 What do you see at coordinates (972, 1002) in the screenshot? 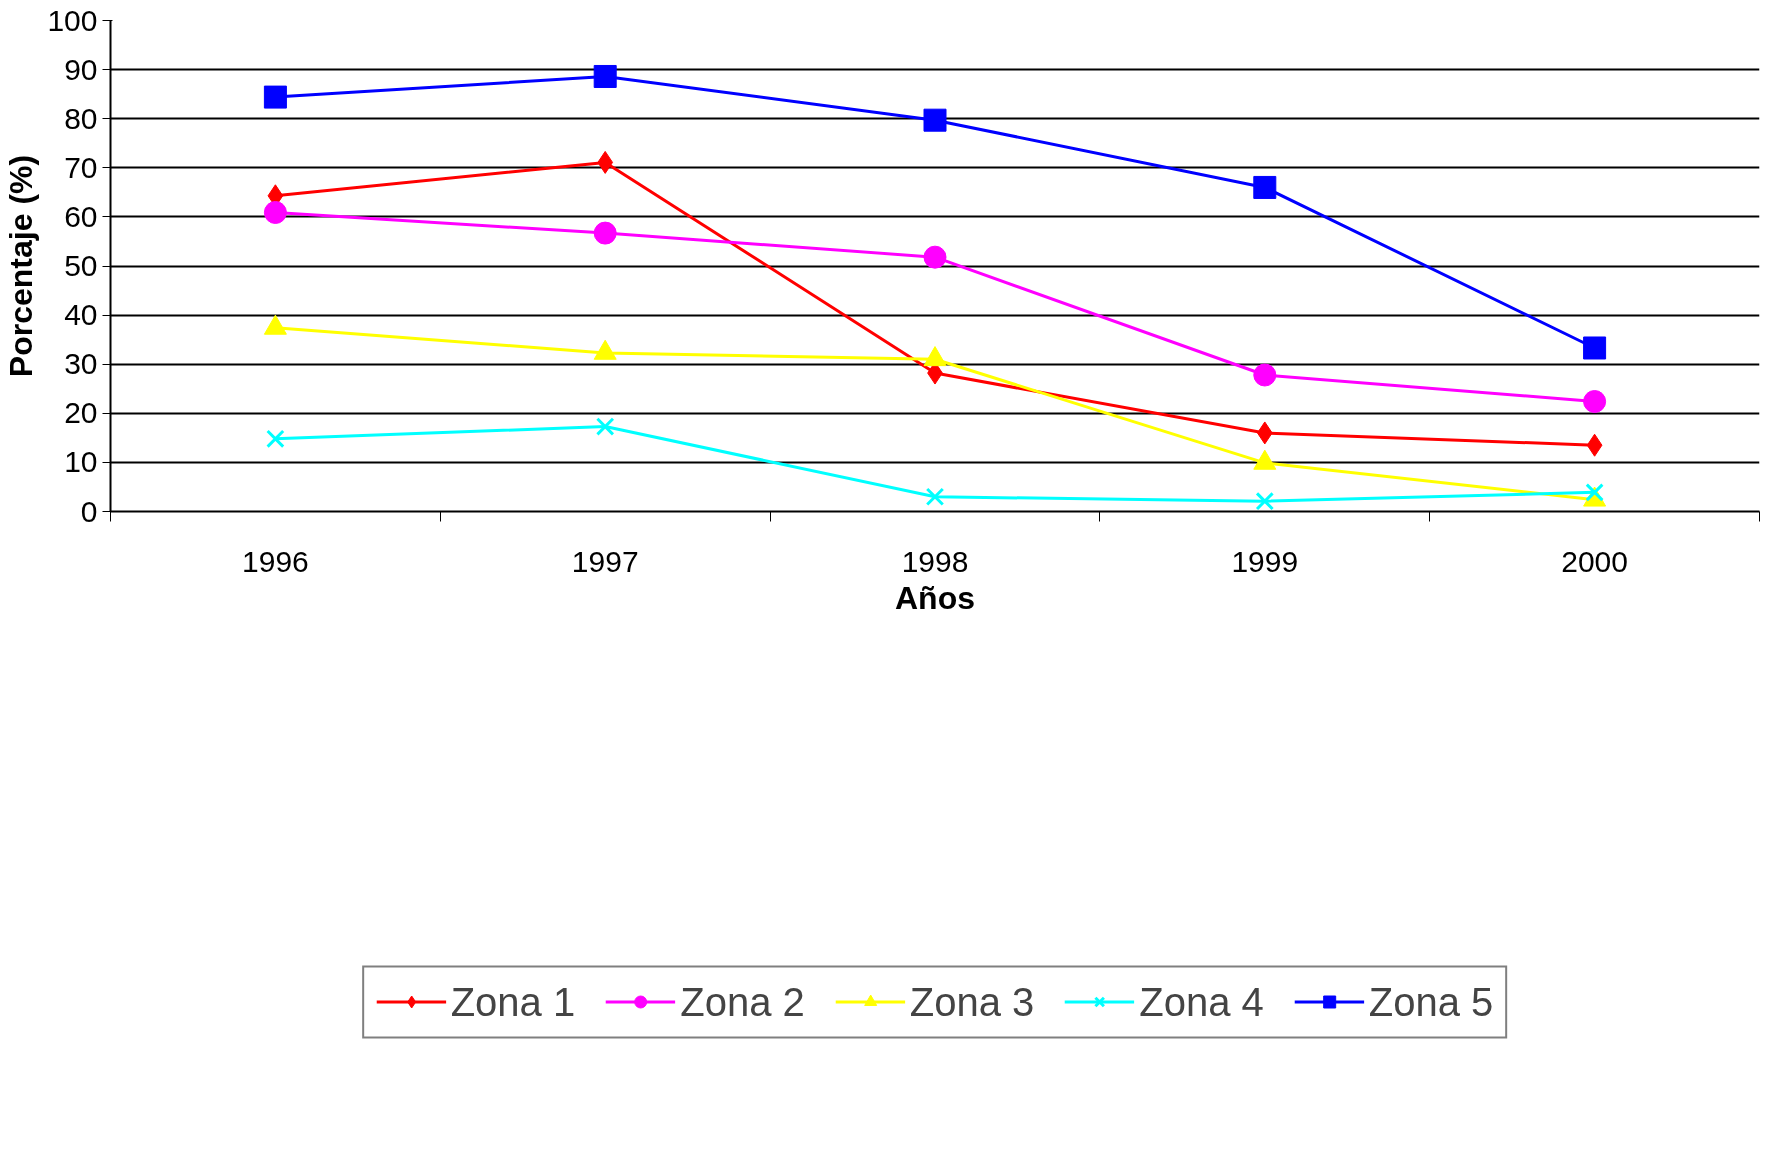
I see `legend-label: Zona 3` at bounding box center [972, 1002].